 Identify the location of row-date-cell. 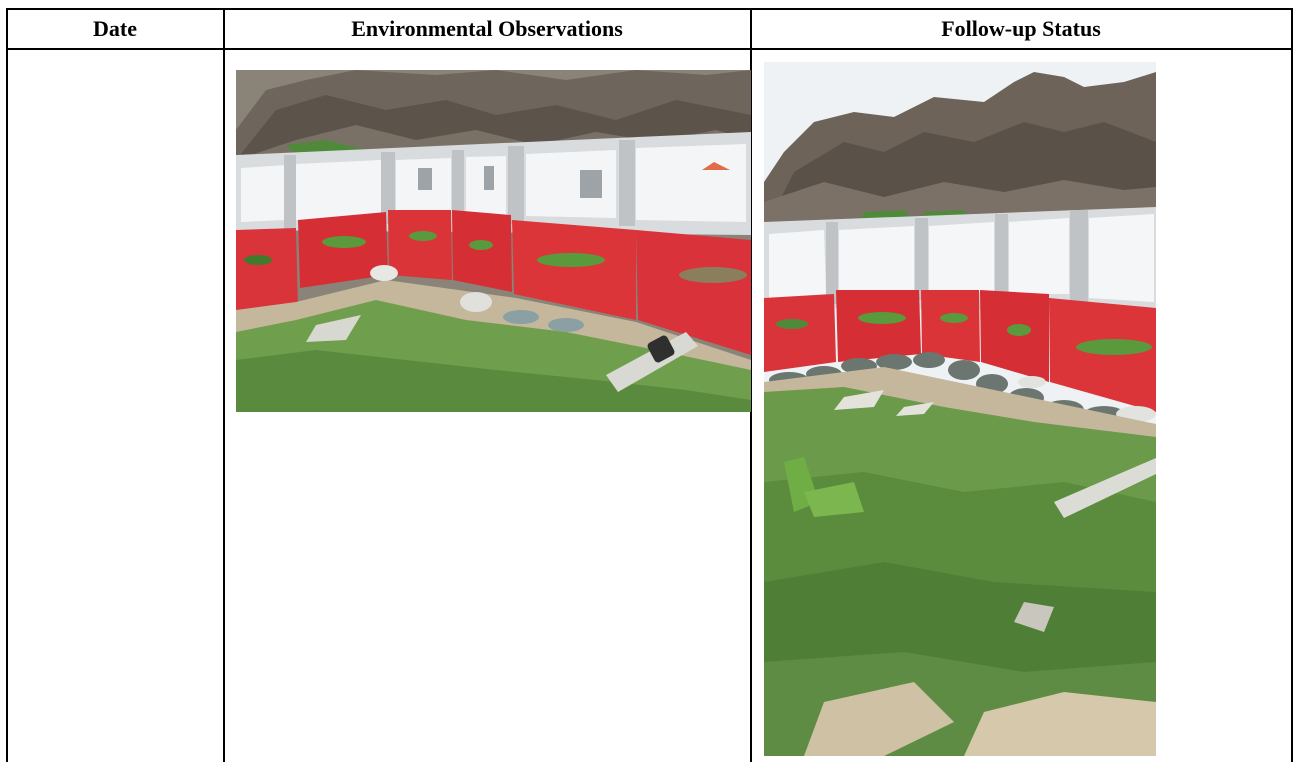
(115, 65).